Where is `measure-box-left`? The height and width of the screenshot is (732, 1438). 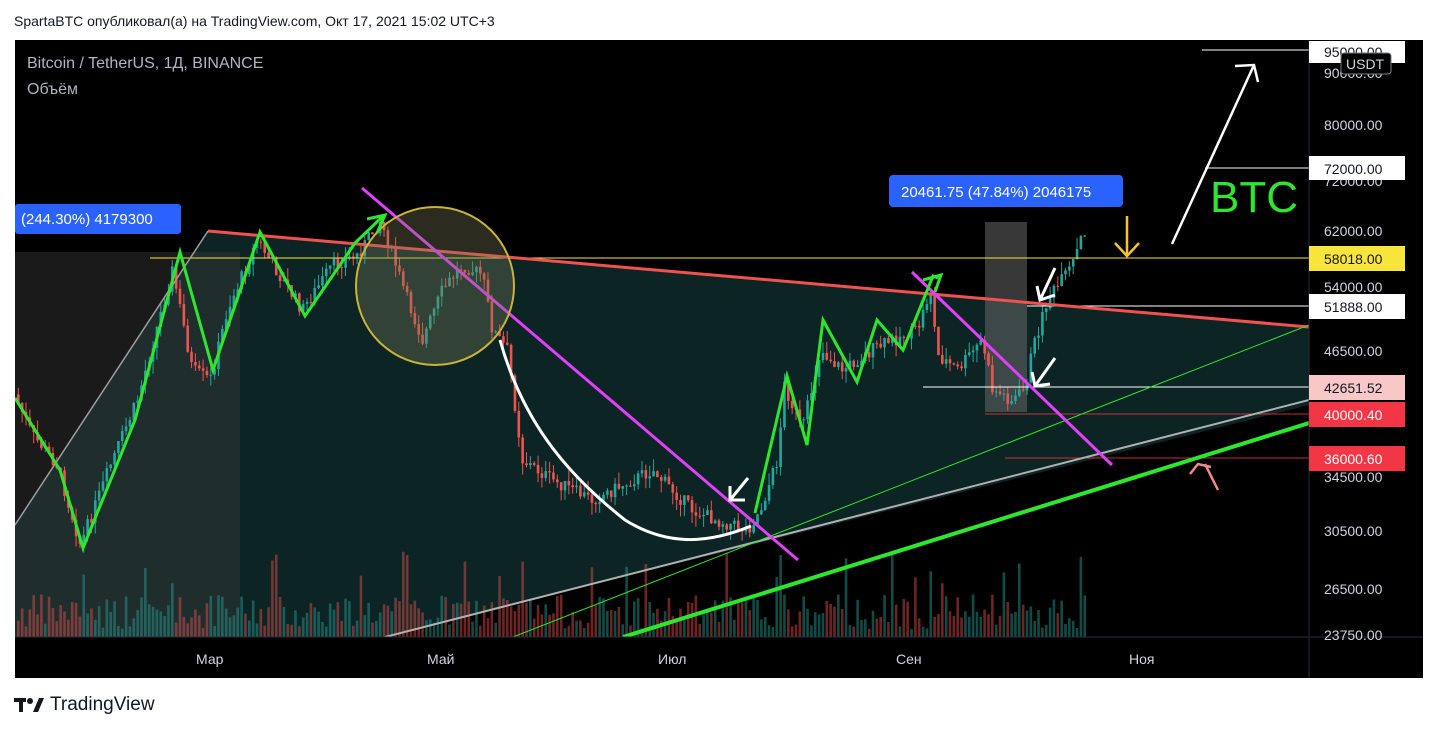 measure-box-left is located at coordinates (127, 444).